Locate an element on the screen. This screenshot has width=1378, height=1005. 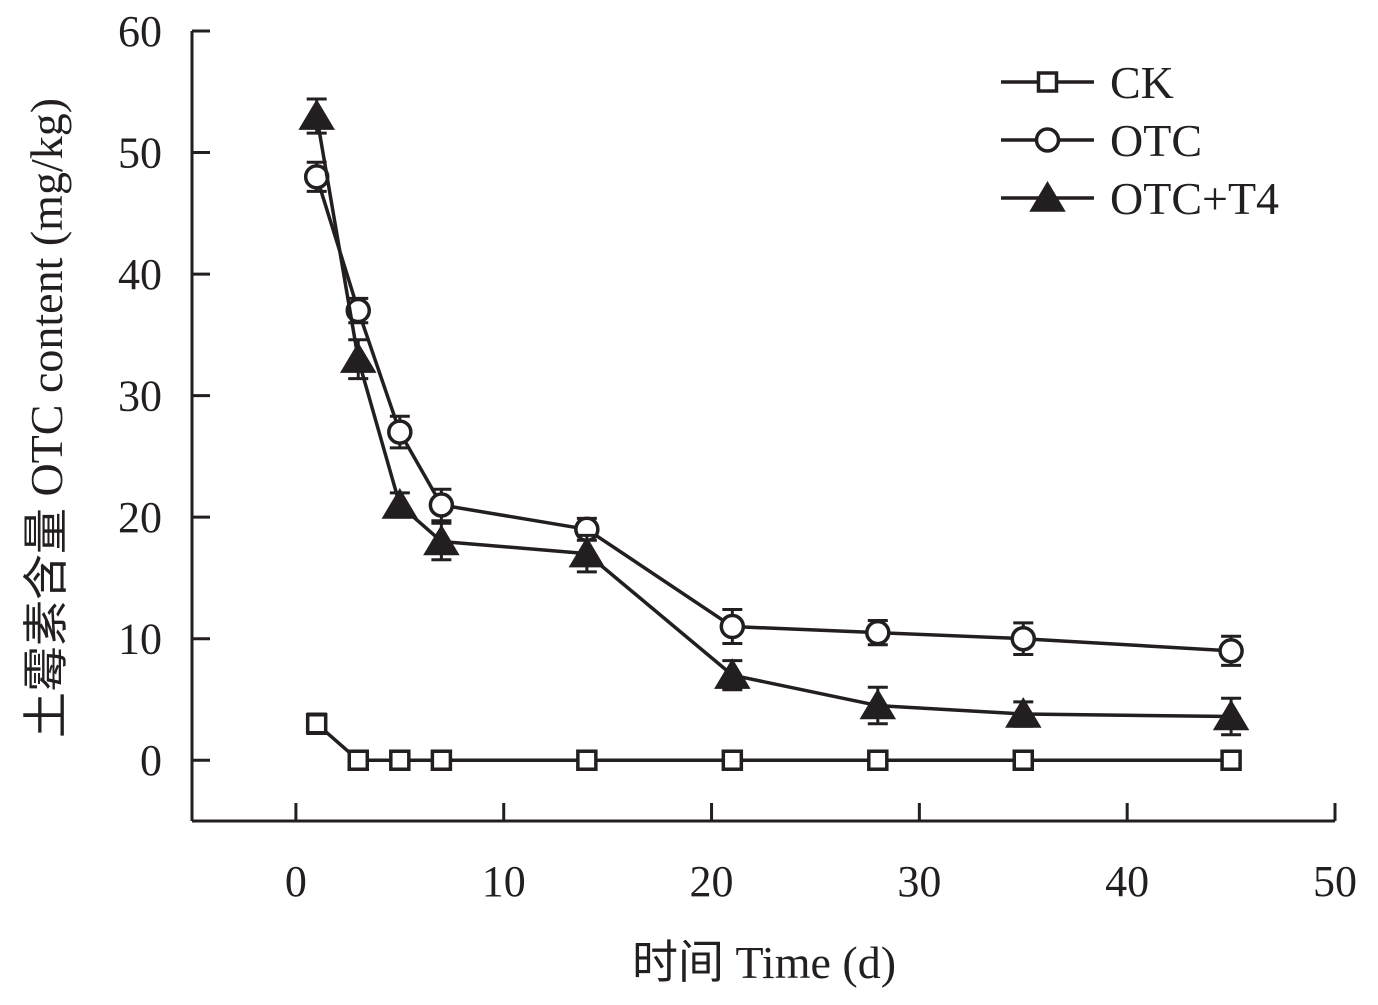
legend-entry-ck: CK is located at coordinates (1087, 82).